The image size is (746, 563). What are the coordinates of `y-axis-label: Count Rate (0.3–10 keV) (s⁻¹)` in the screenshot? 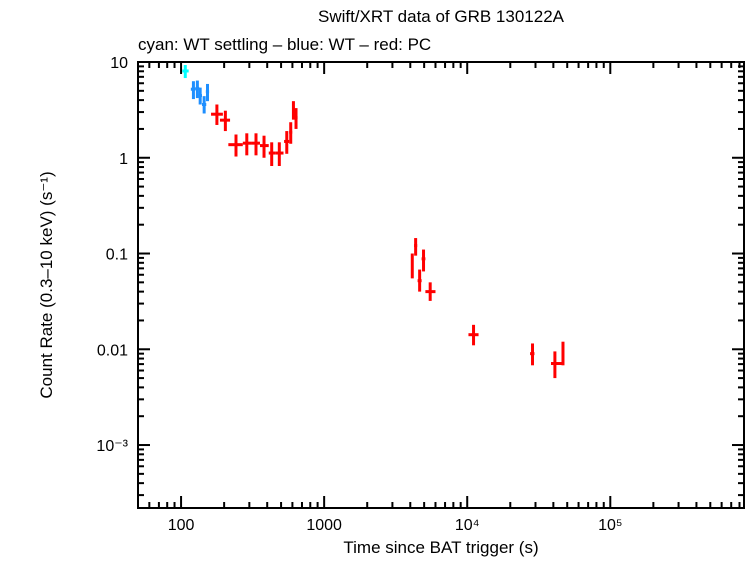 It's located at (46, 284).